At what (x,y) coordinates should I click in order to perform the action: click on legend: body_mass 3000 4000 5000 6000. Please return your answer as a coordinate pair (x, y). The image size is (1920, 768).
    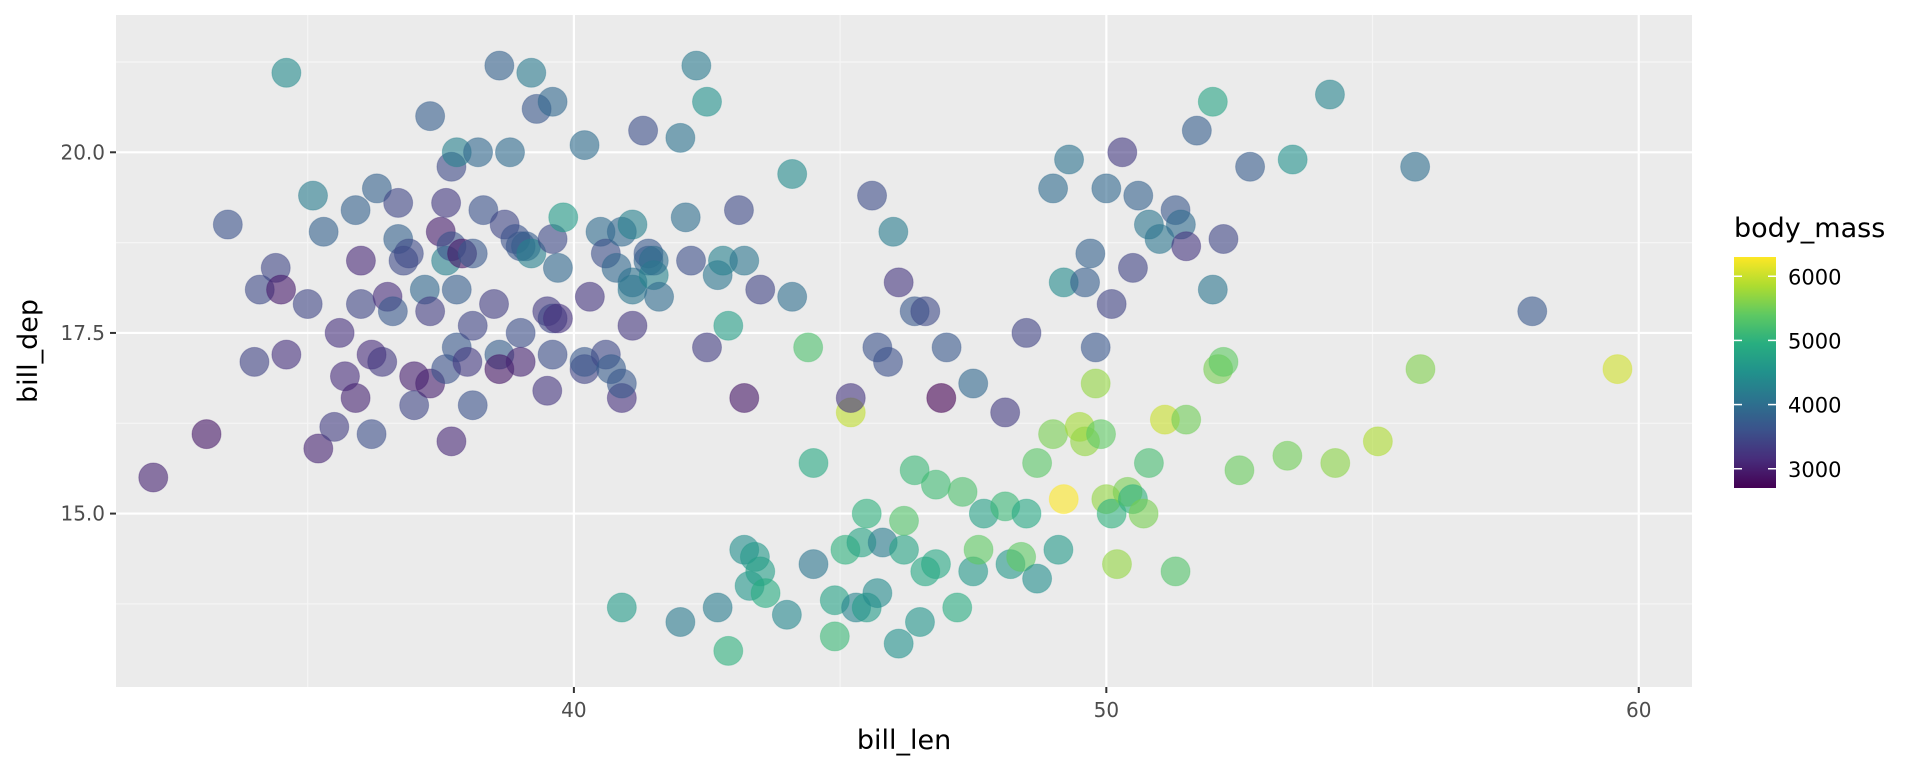
    Looking at the image, I should click on (1809, 350).